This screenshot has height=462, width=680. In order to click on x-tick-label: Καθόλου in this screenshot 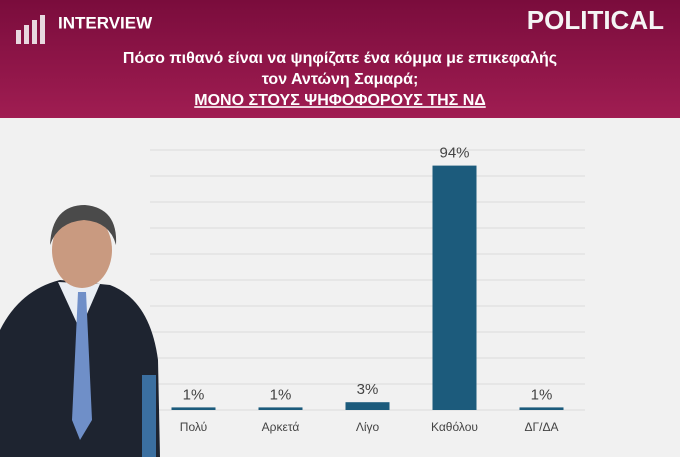, I will do `click(454, 427)`.